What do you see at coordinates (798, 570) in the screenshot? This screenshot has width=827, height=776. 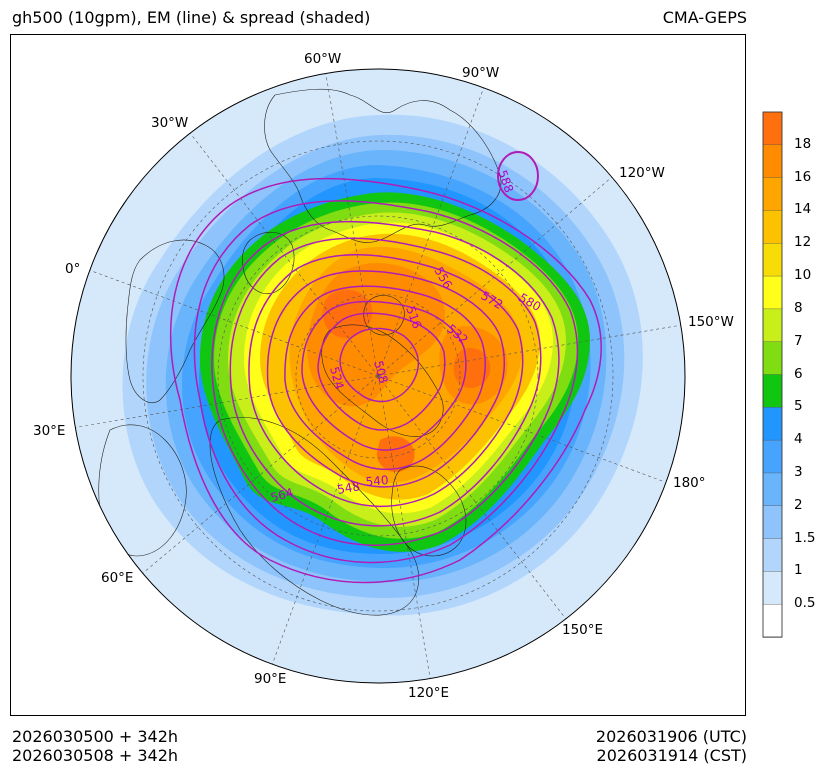 I see `colorbar-tick-label: 1` at bounding box center [798, 570].